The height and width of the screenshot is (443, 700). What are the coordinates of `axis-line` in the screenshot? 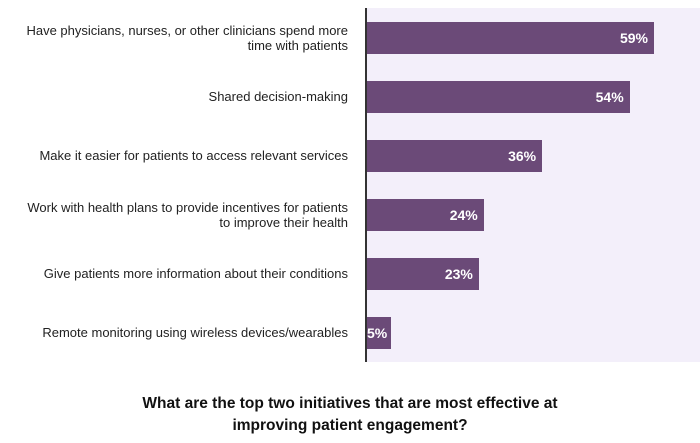 It's located at (366, 185).